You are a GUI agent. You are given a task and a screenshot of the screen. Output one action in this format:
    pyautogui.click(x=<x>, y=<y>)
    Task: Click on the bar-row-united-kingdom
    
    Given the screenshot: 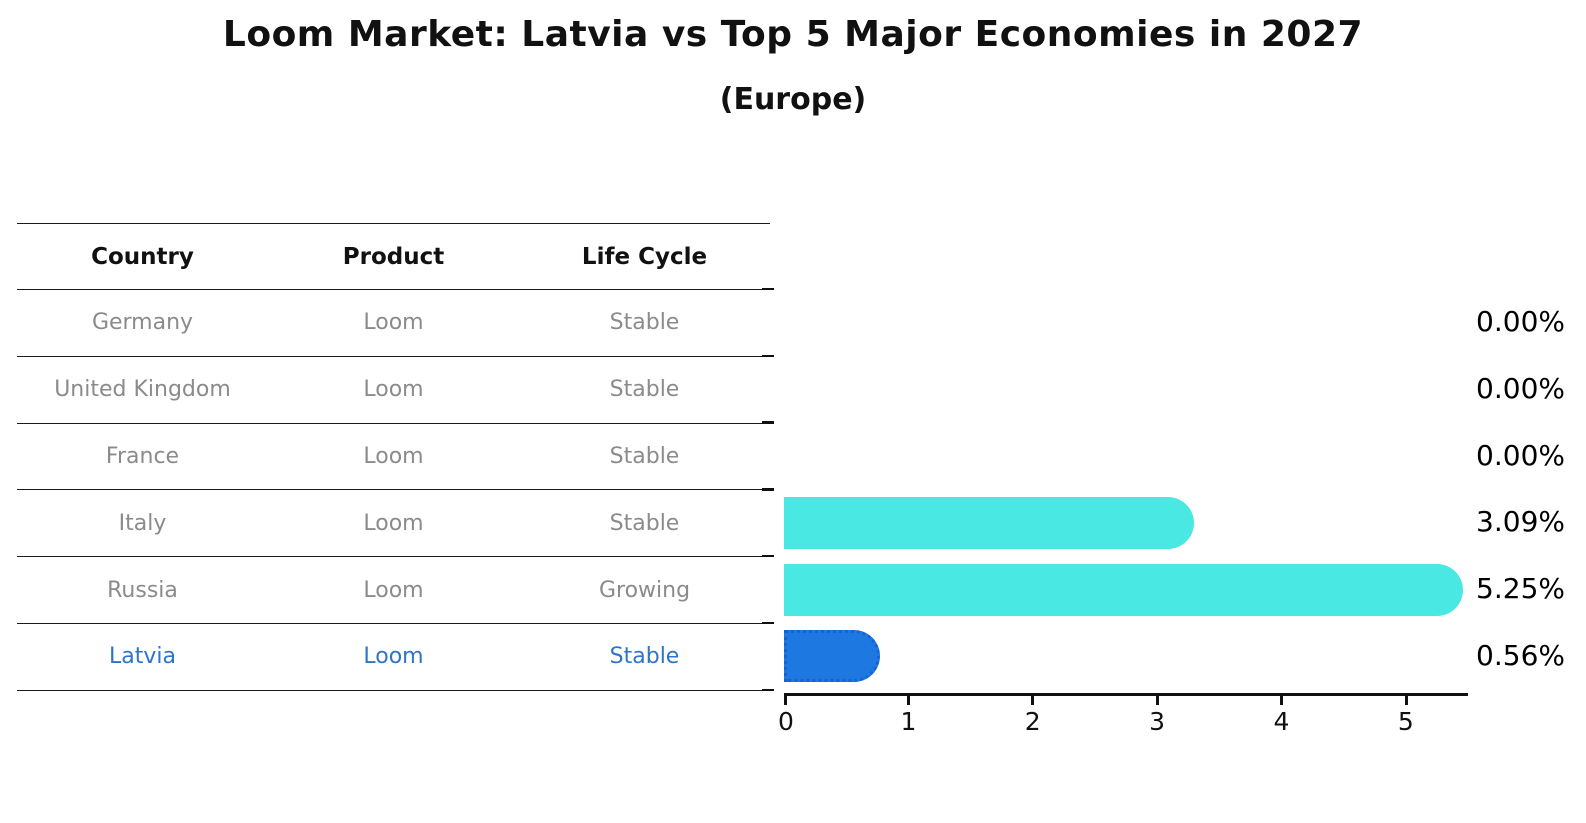 What is the action you would take?
    pyautogui.click(x=1126, y=389)
    